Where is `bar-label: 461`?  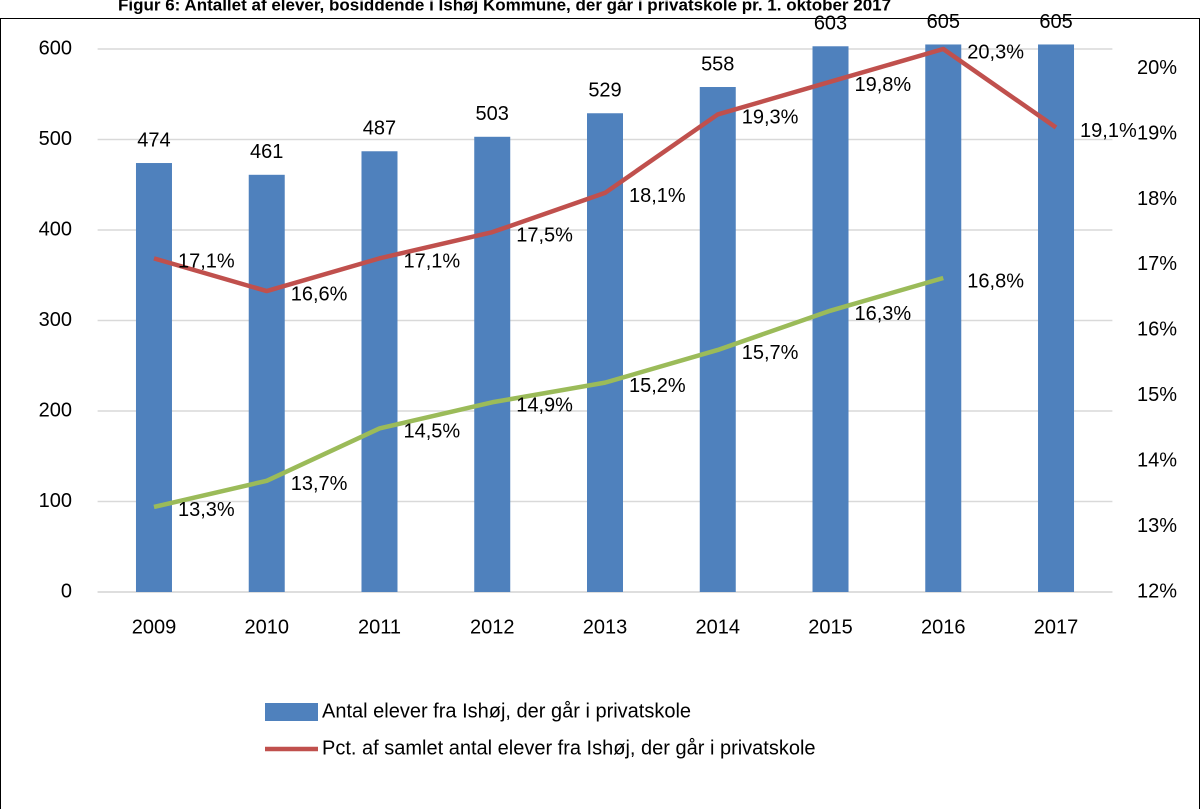
bar-label: 461 is located at coordinates (266, 152).